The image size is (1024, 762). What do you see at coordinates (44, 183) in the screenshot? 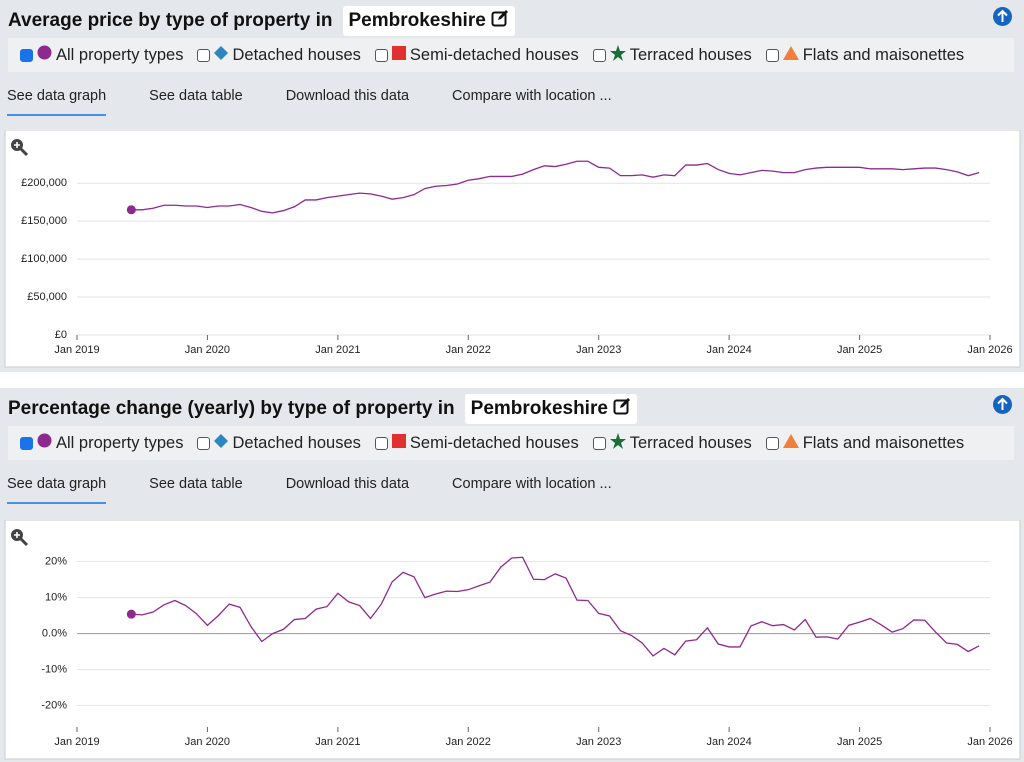
I see `y-tick-label: £200,000` at bounding box center [44, 183].